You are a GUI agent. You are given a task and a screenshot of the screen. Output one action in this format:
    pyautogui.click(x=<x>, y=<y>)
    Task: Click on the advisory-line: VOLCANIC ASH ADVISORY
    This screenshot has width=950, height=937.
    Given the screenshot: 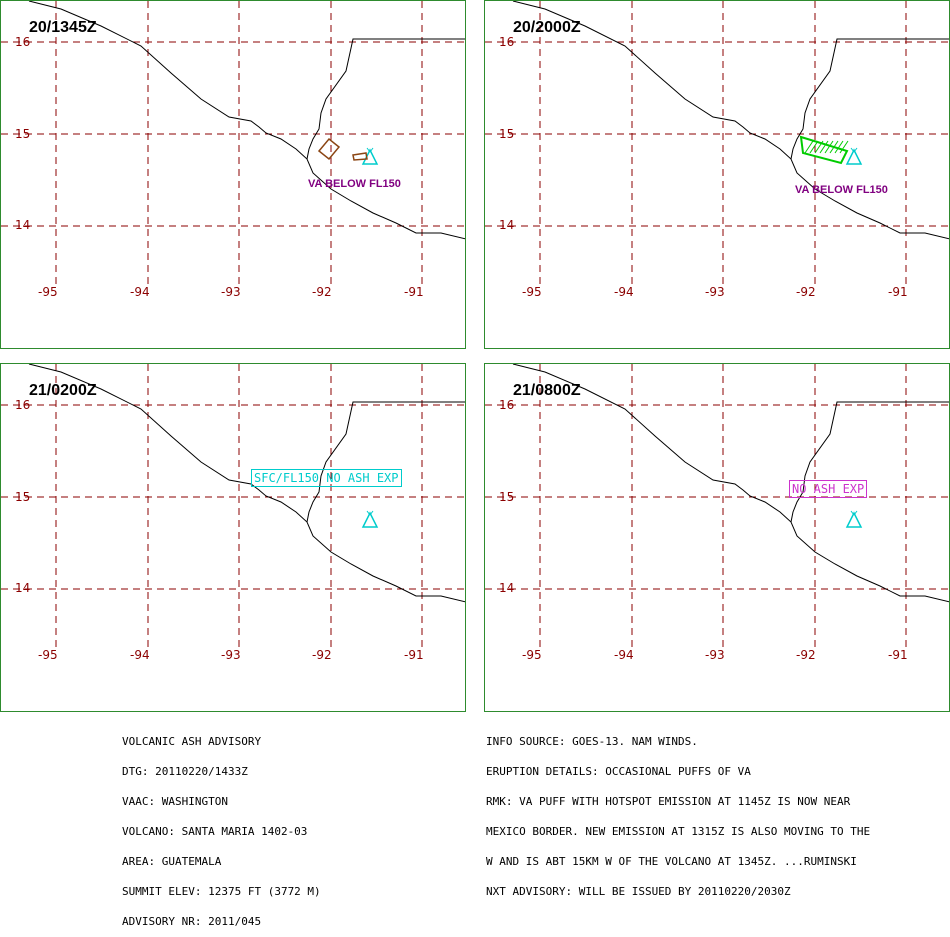 What is the action you would take?
    pyautogui.click(x=192, y=741)
    